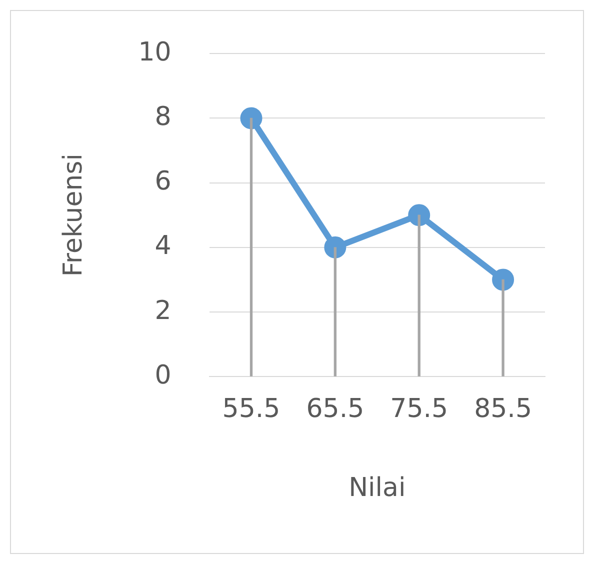 The height and width of the screenshot is (574, 600). Describe the element at coordinates (377, 488) in the screenshot. I see `x-axis-title: Nilai` at that location.